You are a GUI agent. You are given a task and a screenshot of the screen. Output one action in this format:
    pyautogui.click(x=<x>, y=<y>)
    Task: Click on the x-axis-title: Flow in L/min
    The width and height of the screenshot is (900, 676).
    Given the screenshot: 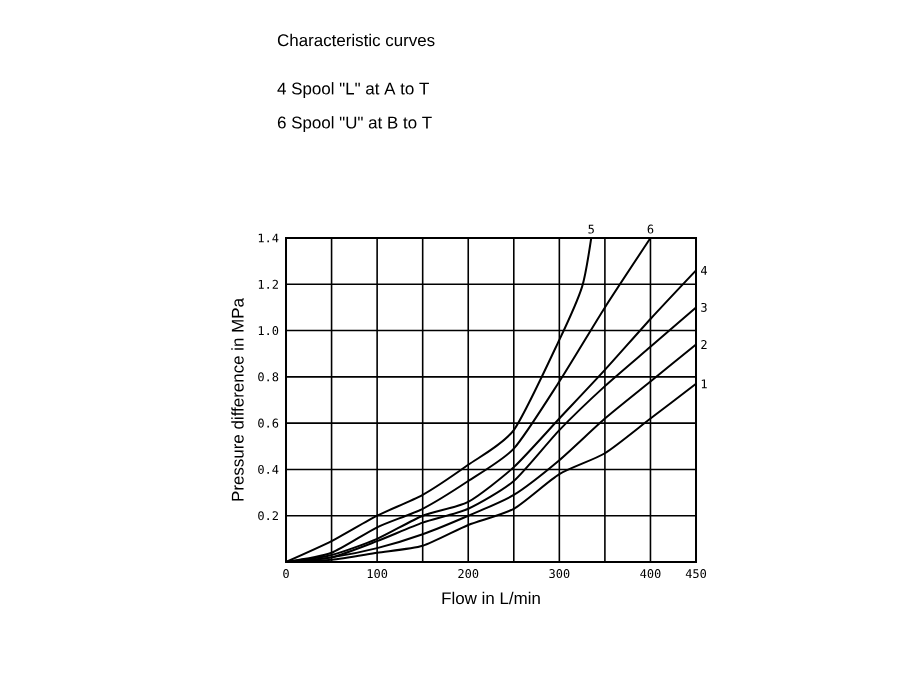 What is the action you would take?
    pyautogui.click(x=491, y=598)
    